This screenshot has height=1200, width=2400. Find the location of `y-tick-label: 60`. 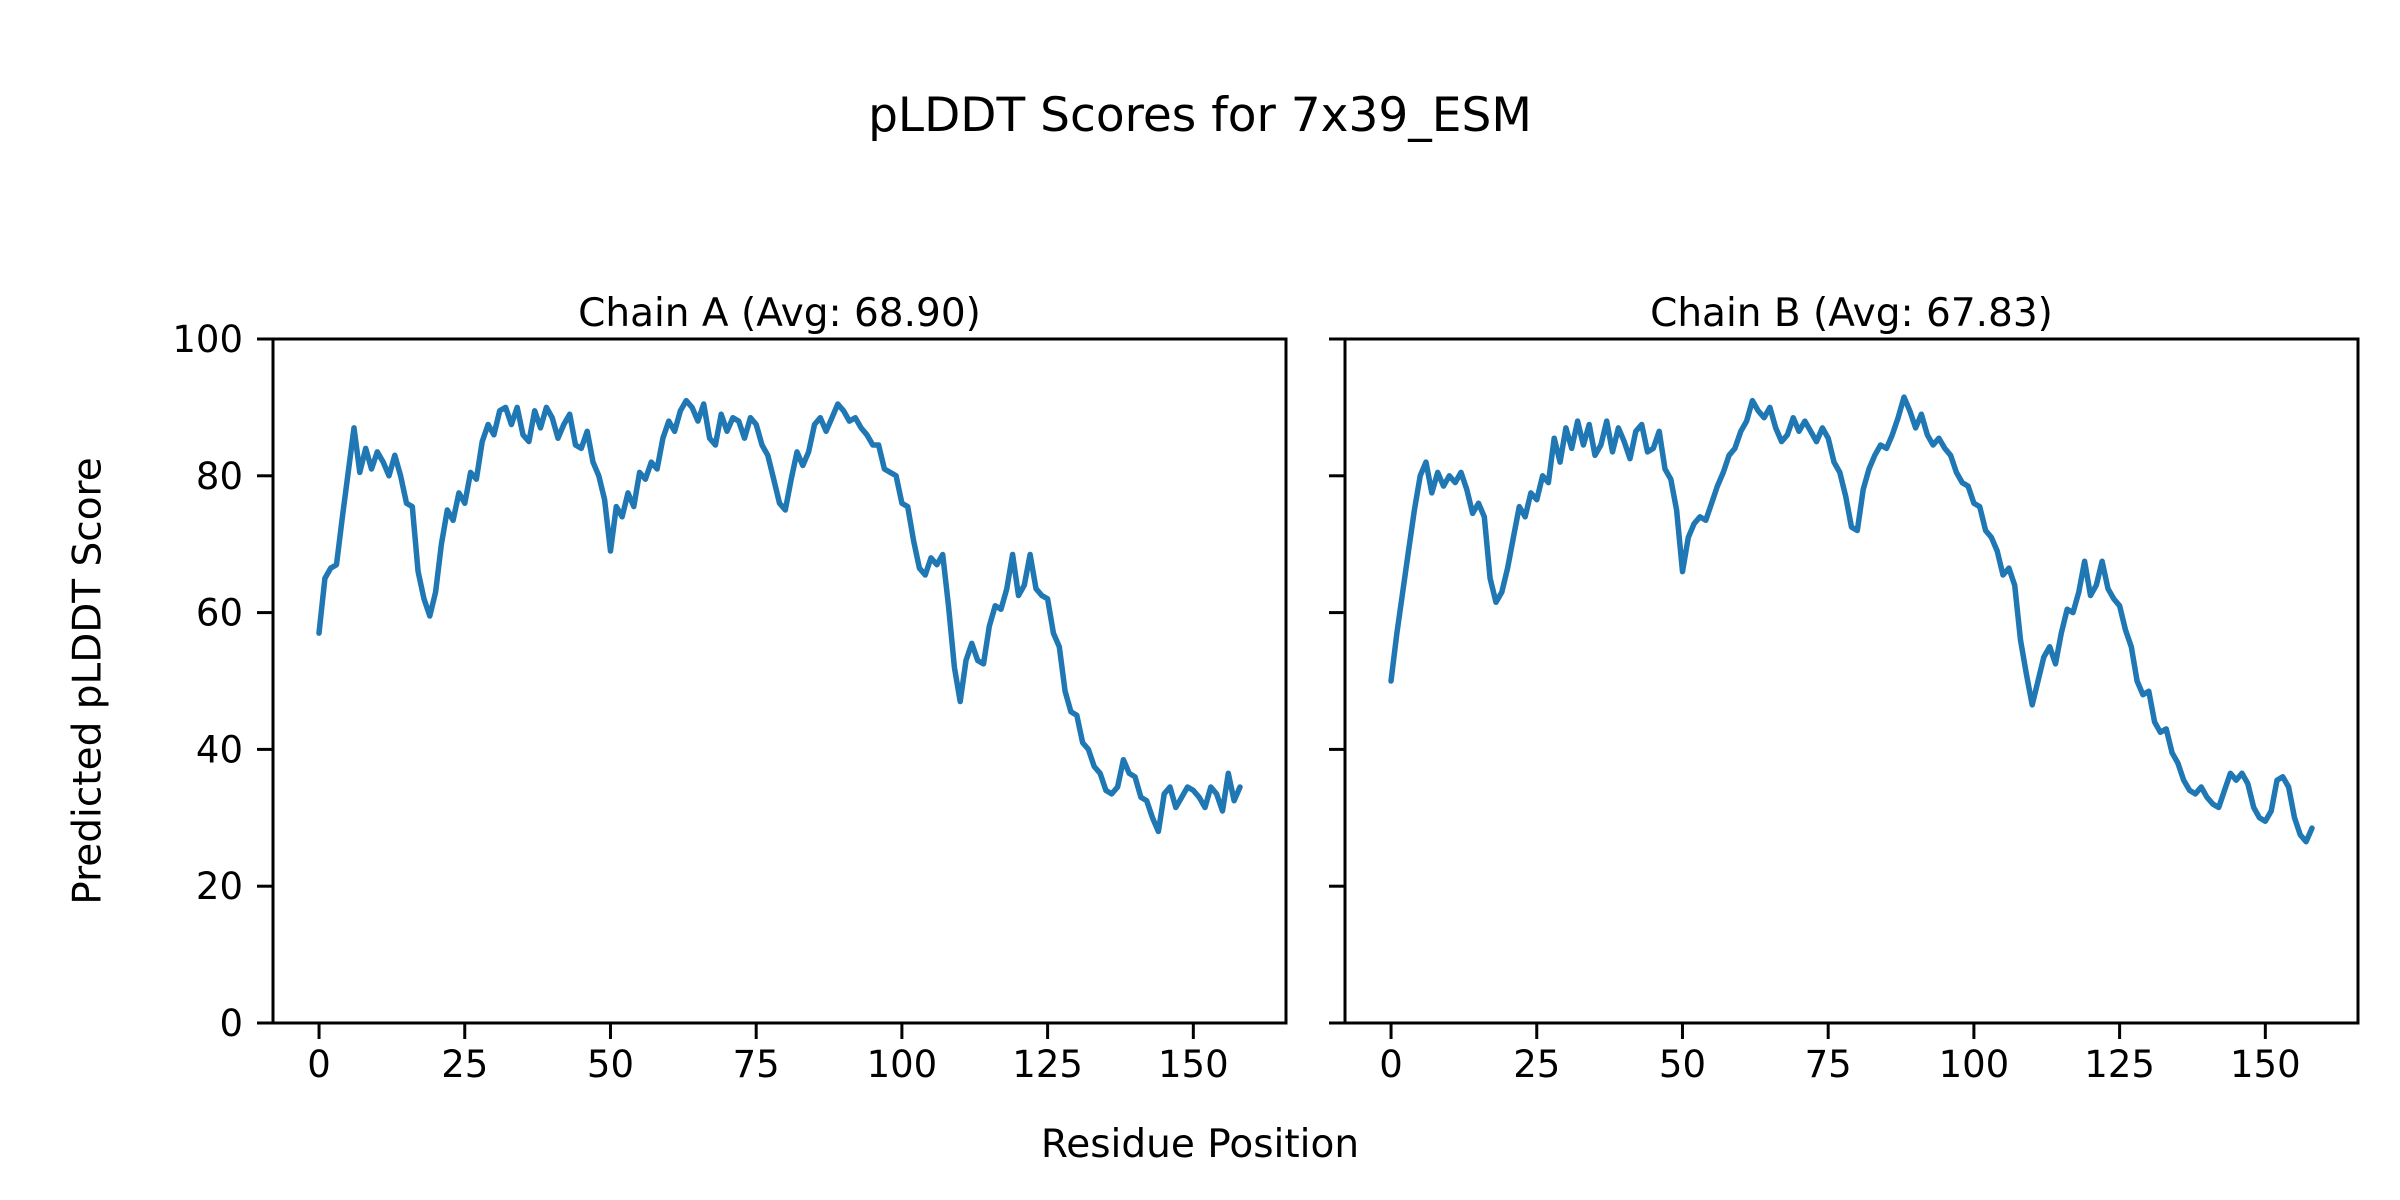

y-tick-label: 60 is located at coordinates (219, 613).